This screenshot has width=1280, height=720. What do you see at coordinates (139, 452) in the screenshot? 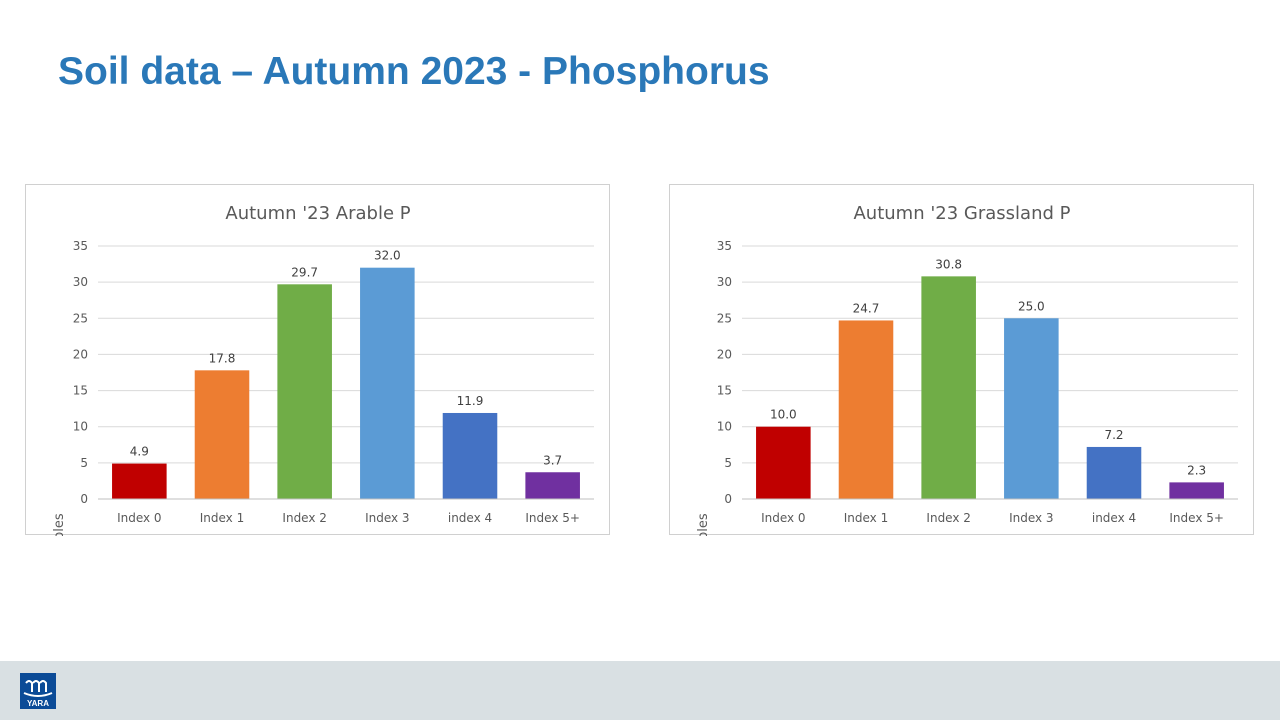
I see `data-label: 4.9` at bounding box center [139, 452].